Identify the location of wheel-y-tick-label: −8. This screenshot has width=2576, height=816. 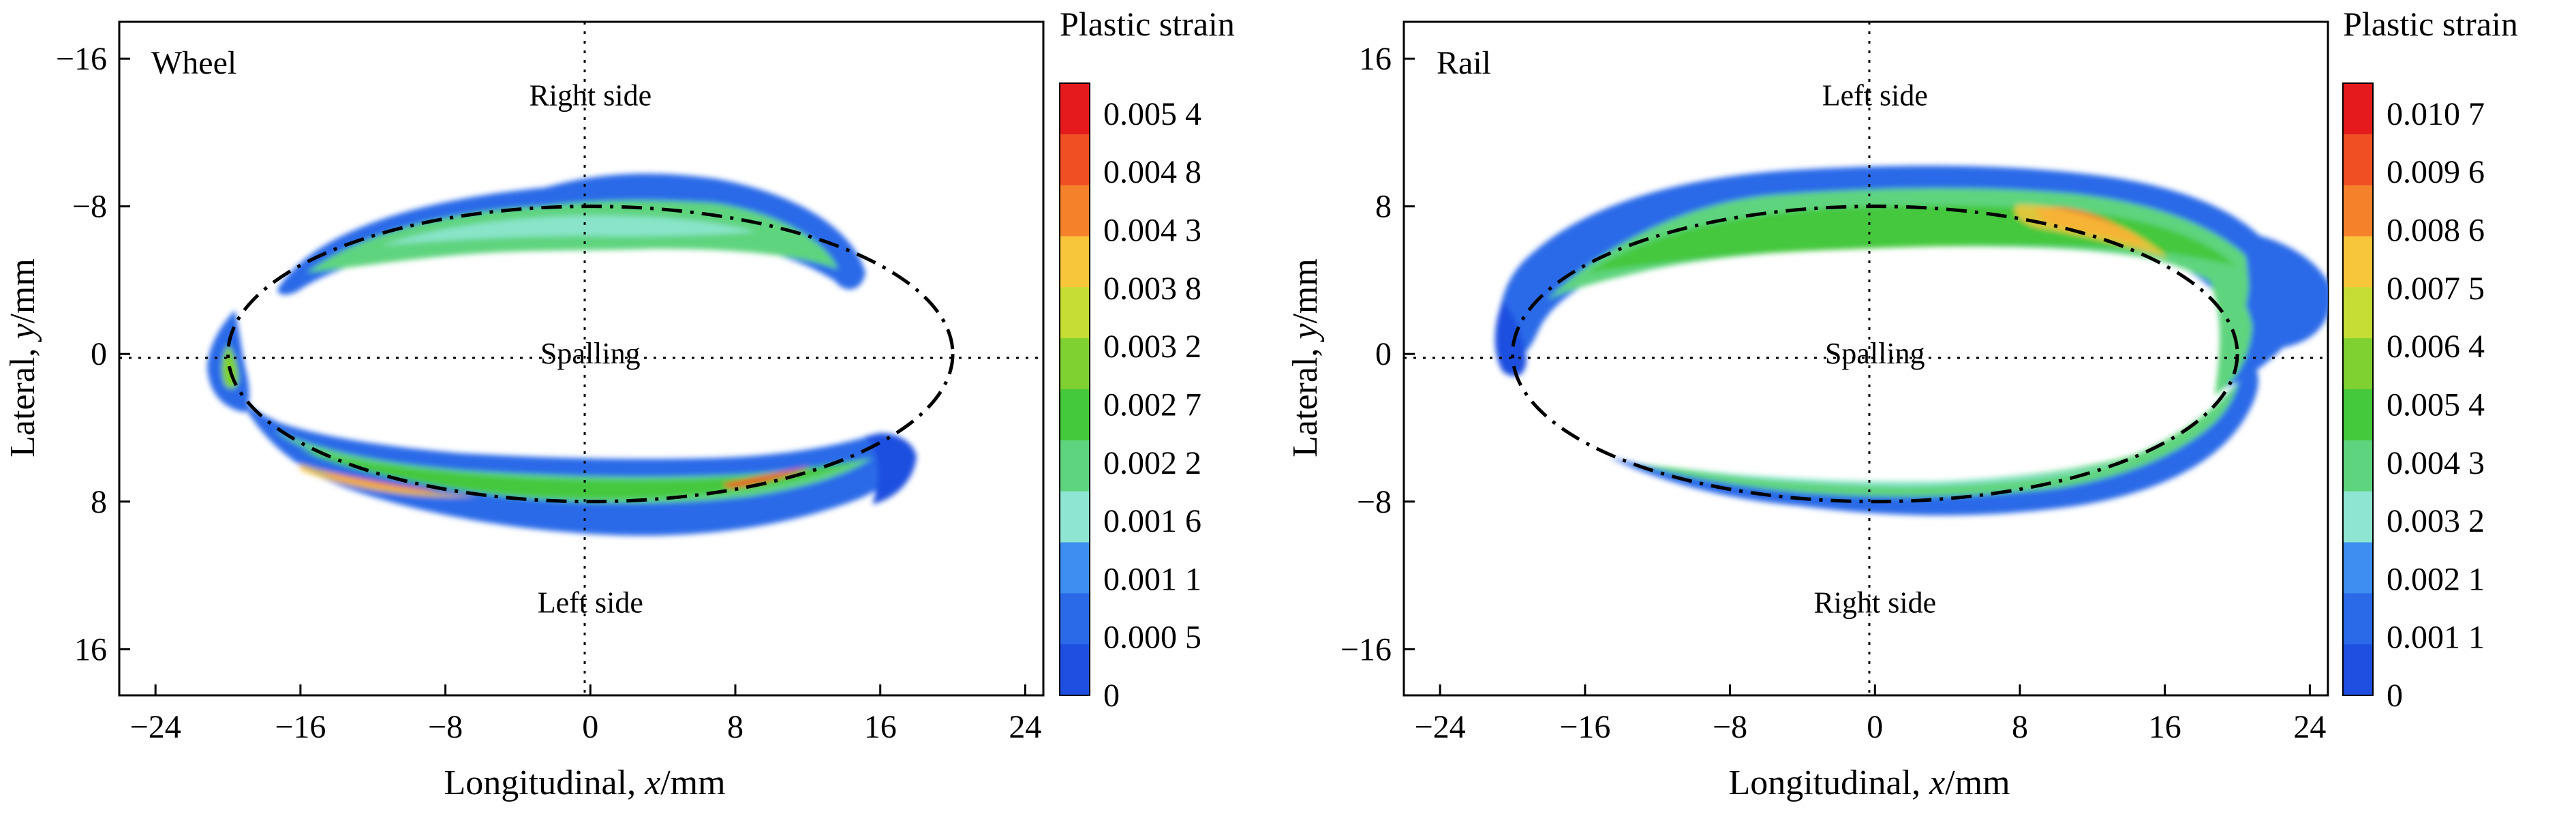
(89, 207).